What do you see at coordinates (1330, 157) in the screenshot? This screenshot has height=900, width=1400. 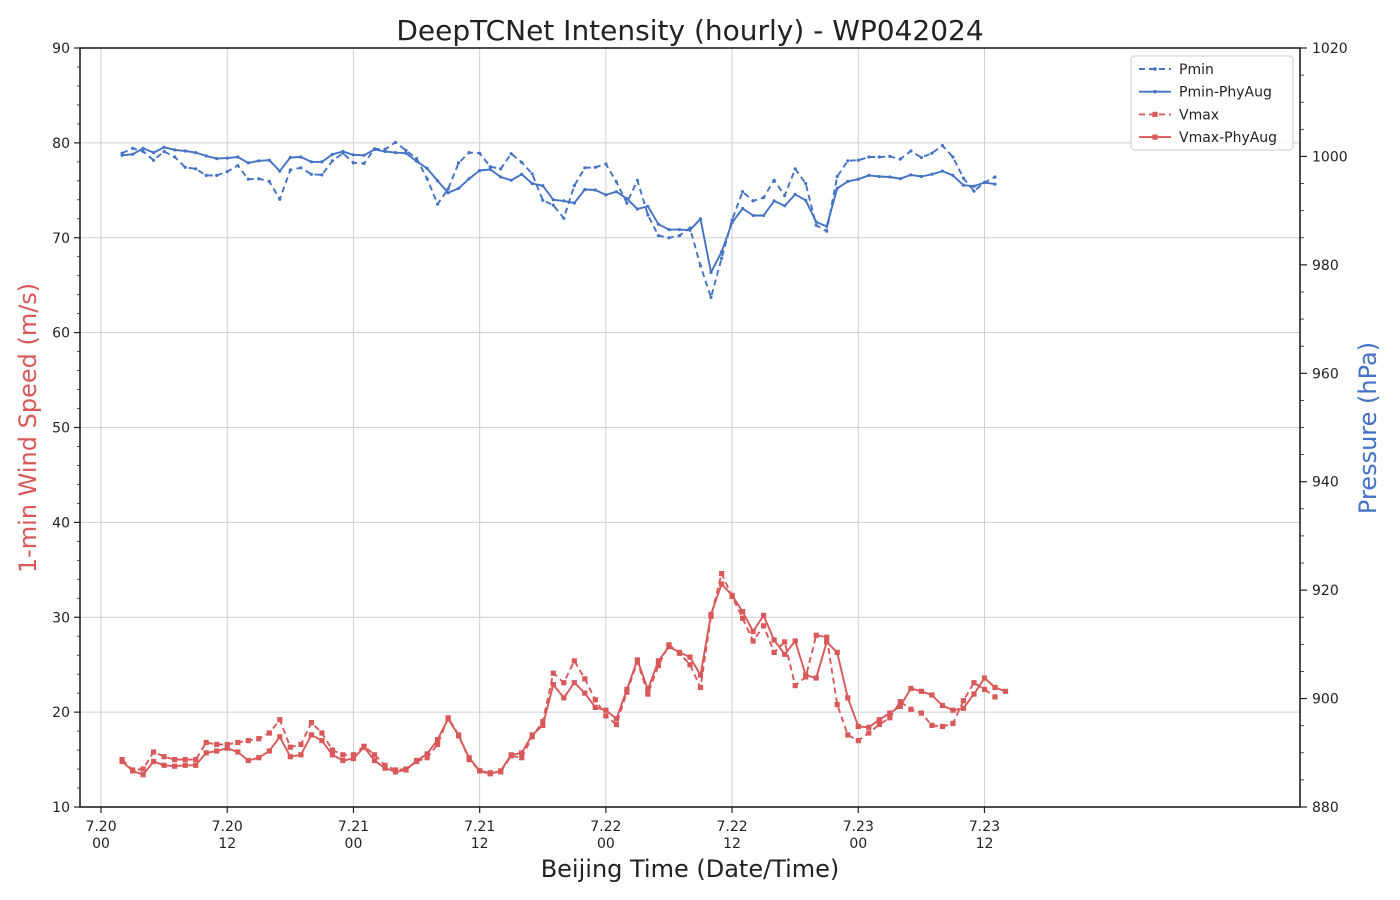 I see `y-right-tick-label: 1000` at bounding box center [1330, 157].